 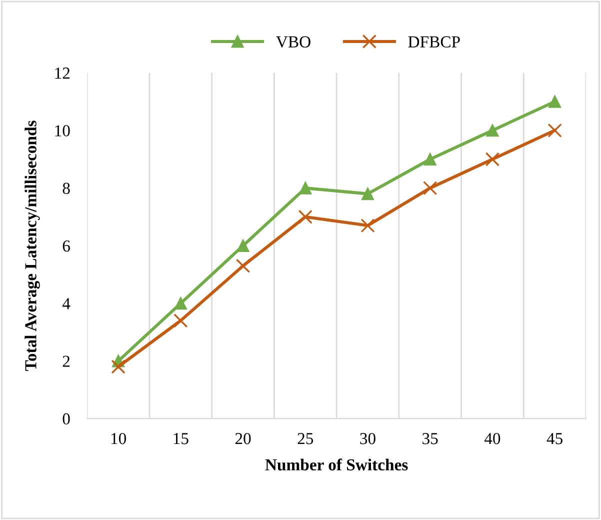 I want to click on legend-label: DFBCP, so click(x=434, y=42).